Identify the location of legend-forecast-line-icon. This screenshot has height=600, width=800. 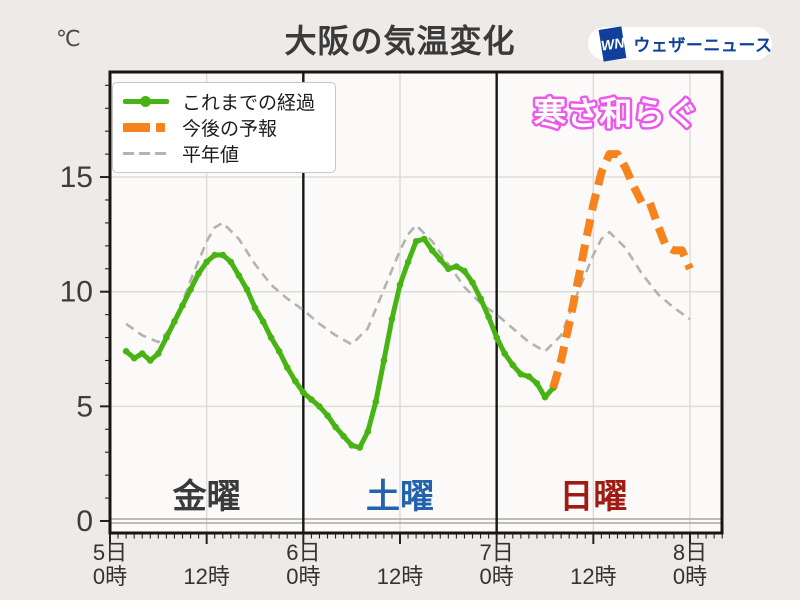
(146, 127).